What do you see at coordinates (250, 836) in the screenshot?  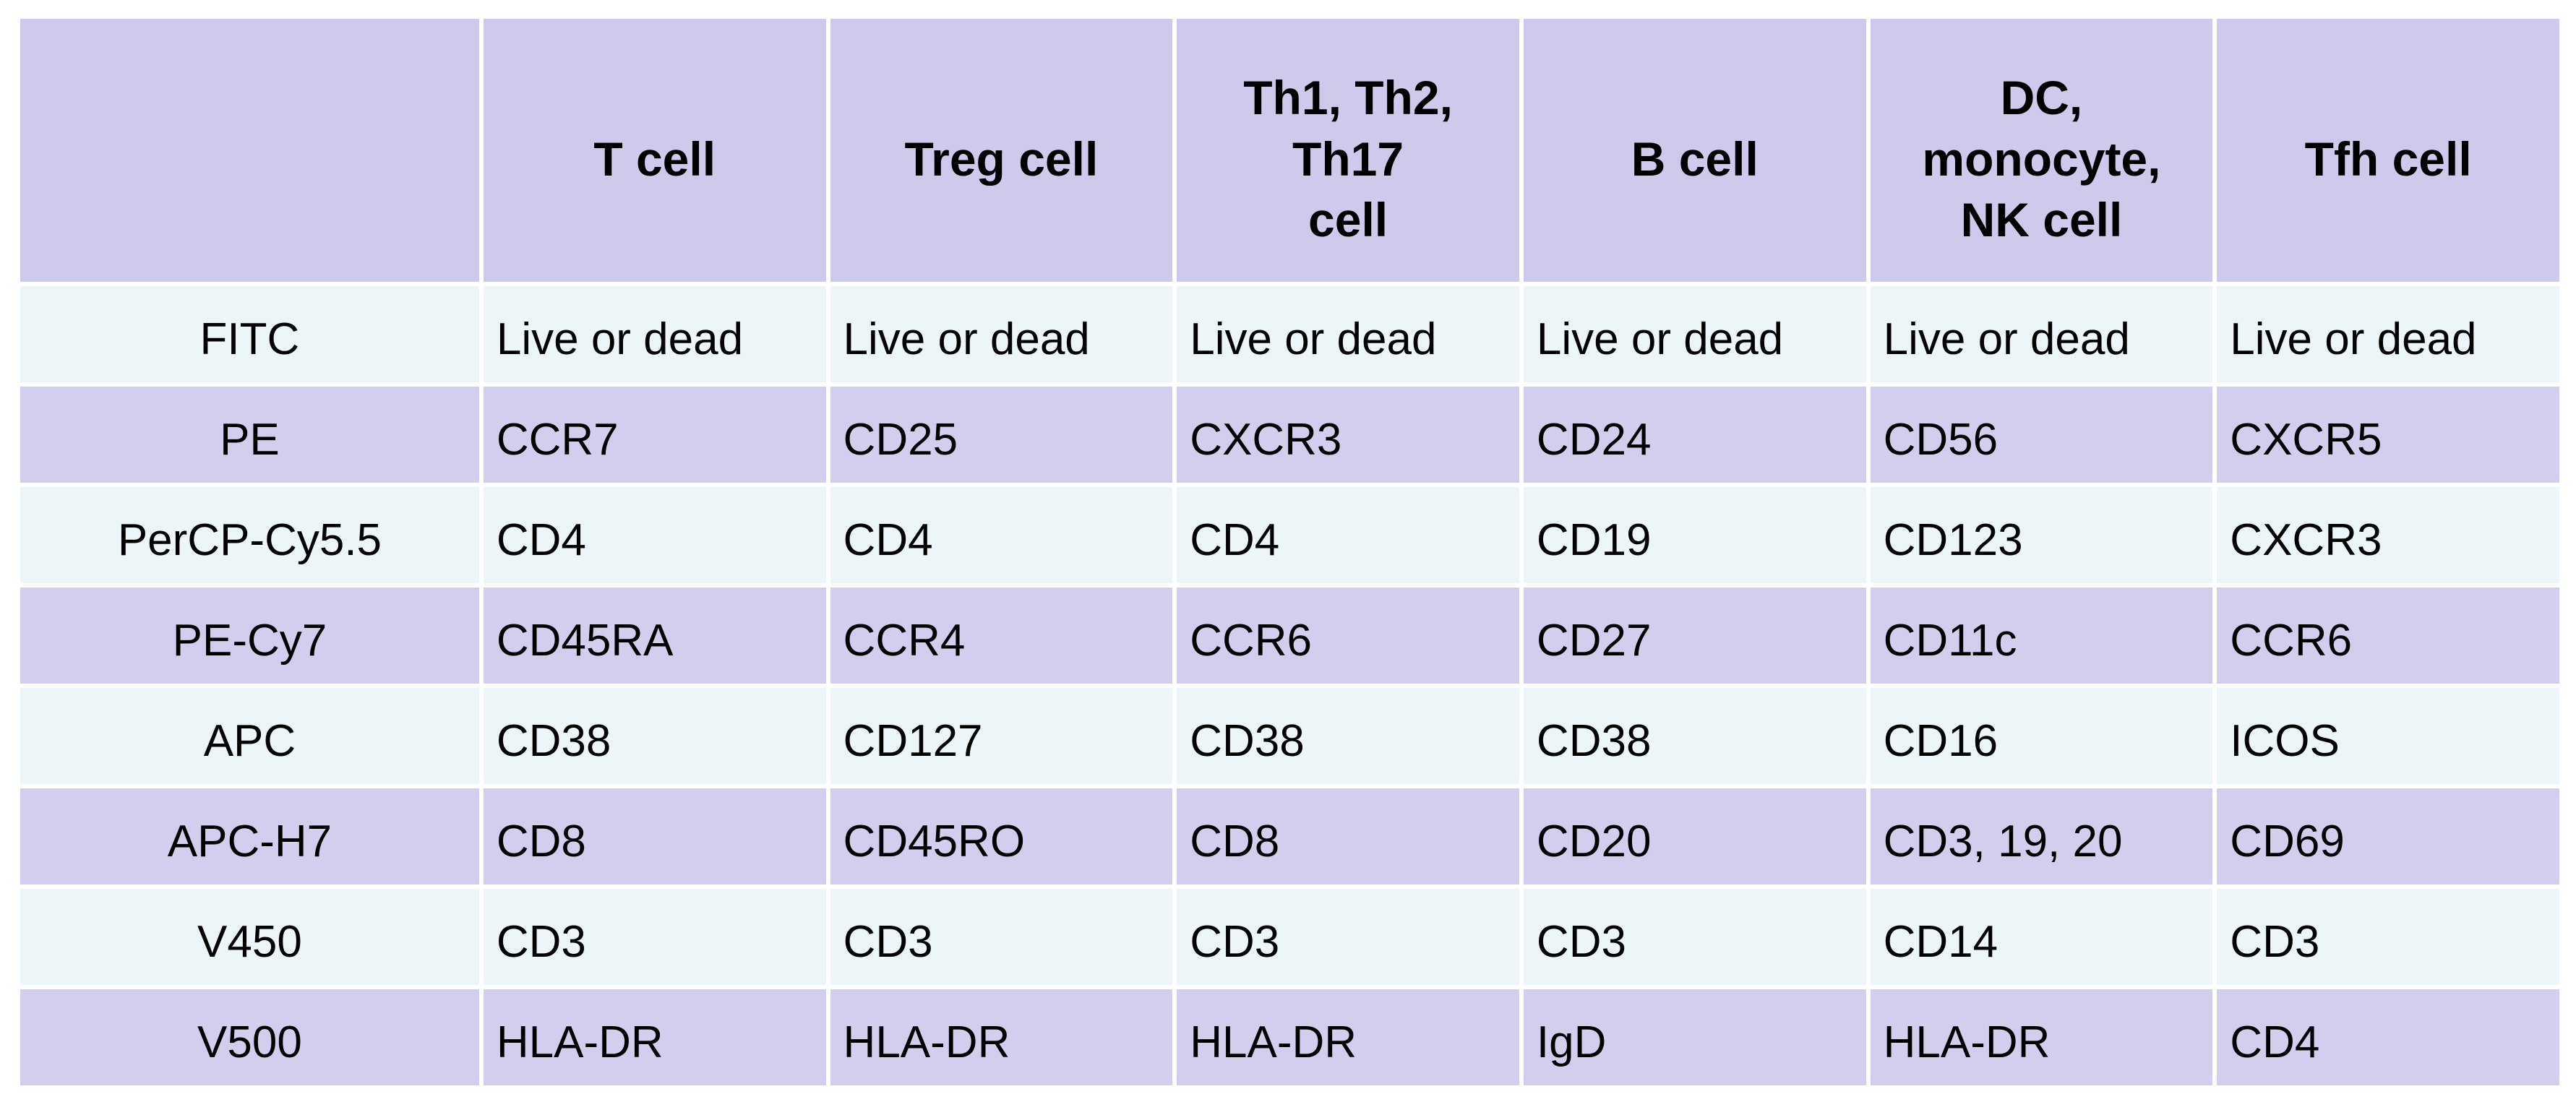 I see `row-label-cell: APC-H7` at bounding box center [250, 836].